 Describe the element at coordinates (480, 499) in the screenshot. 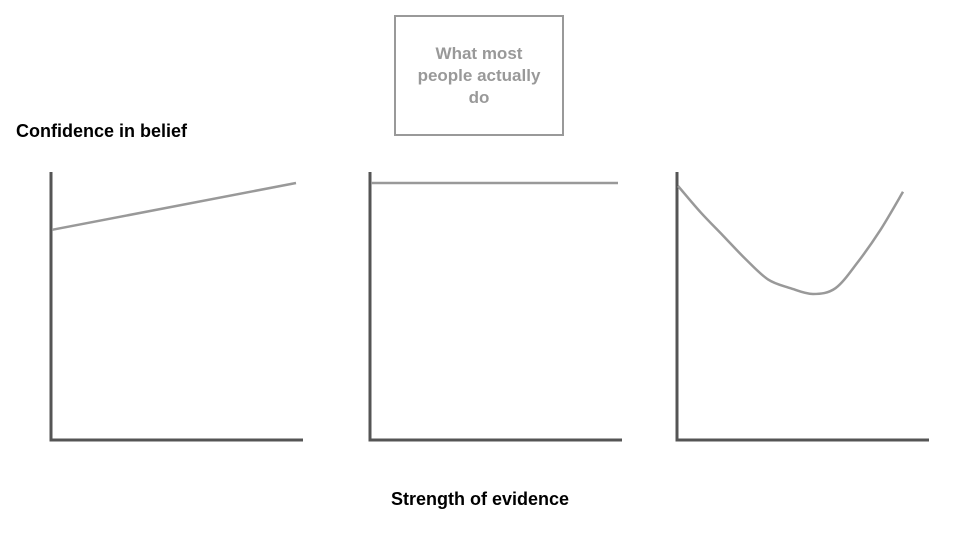

I see `x-axis-label: Strength of evidence` at that location.